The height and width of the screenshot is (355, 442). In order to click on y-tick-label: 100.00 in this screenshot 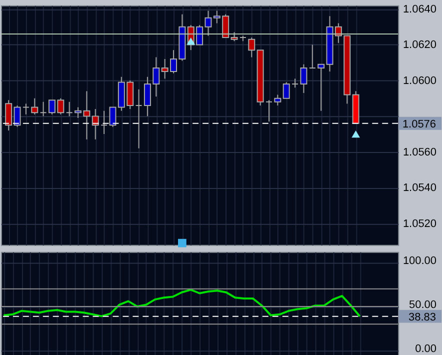, I will do `click(419, 260)`.